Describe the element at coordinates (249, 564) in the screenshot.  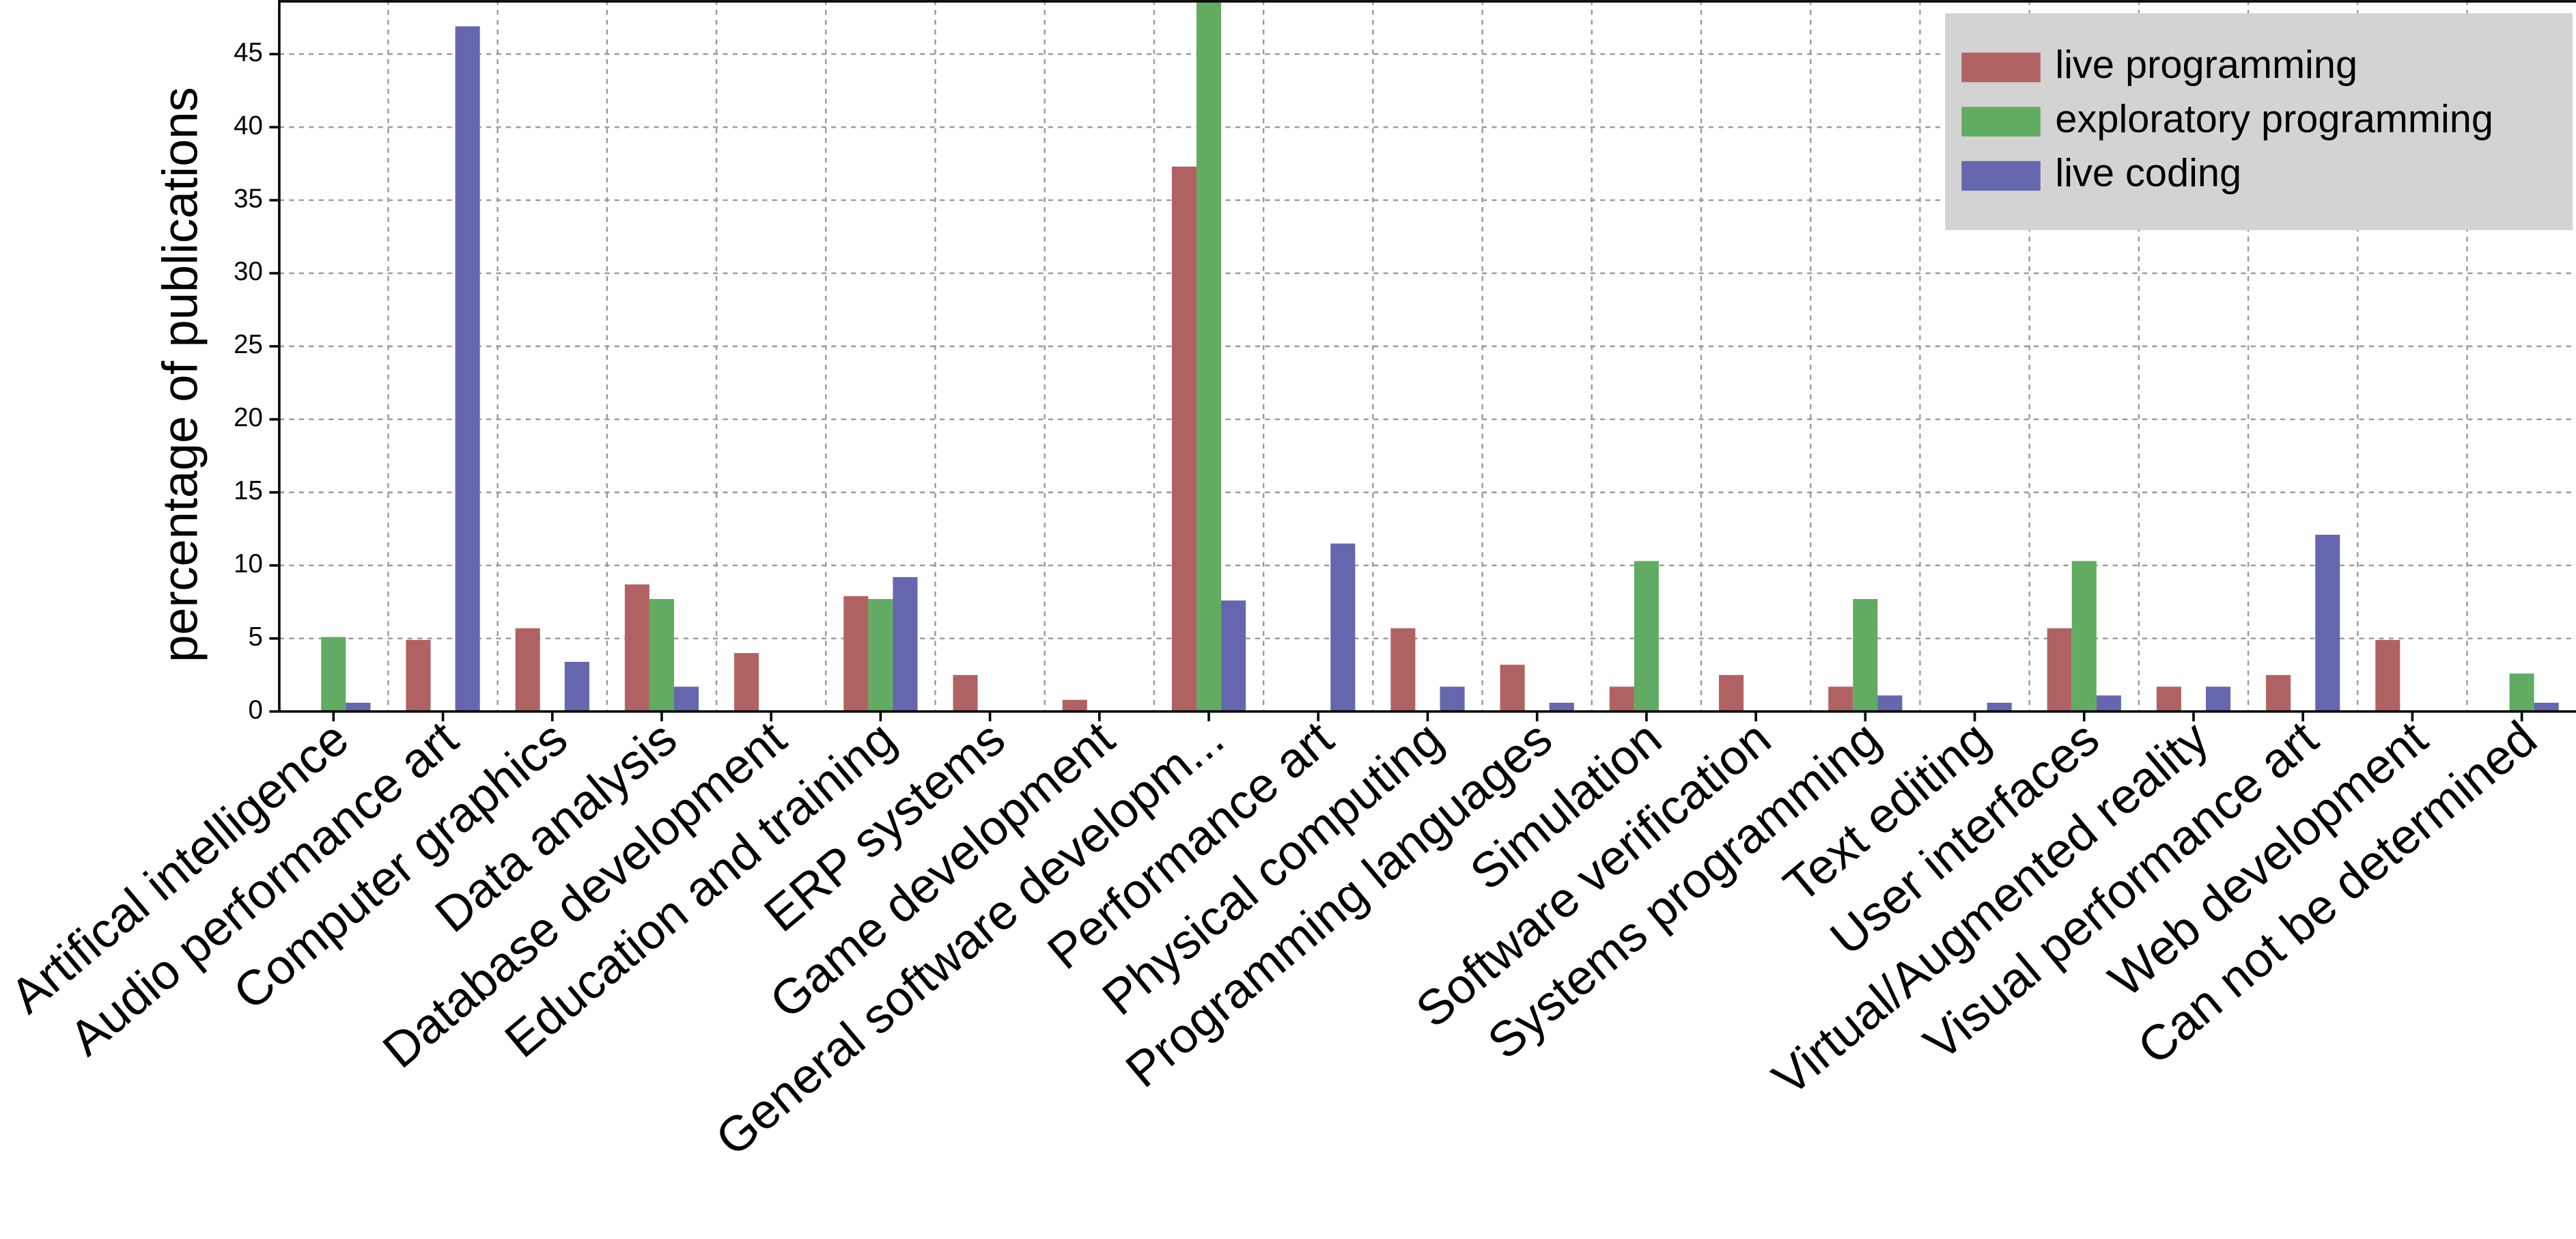
I see `y-tick-label: 10` at that location.